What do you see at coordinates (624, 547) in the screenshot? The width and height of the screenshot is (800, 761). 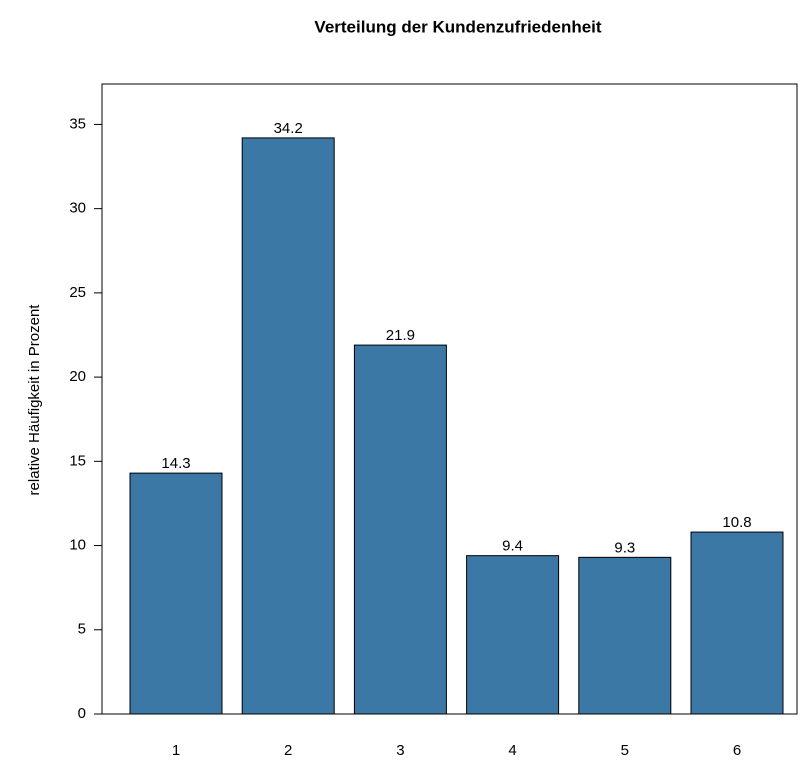 I see `value-label: 9.3` at bounding box center [624, 547].